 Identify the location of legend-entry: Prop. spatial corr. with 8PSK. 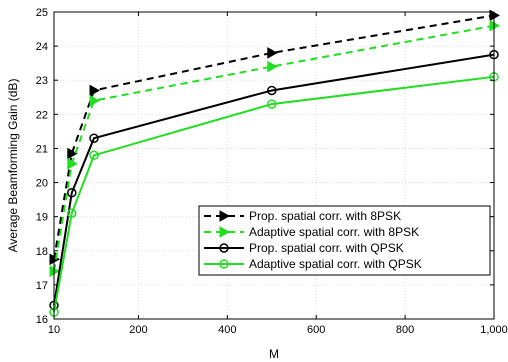
(302, 216).